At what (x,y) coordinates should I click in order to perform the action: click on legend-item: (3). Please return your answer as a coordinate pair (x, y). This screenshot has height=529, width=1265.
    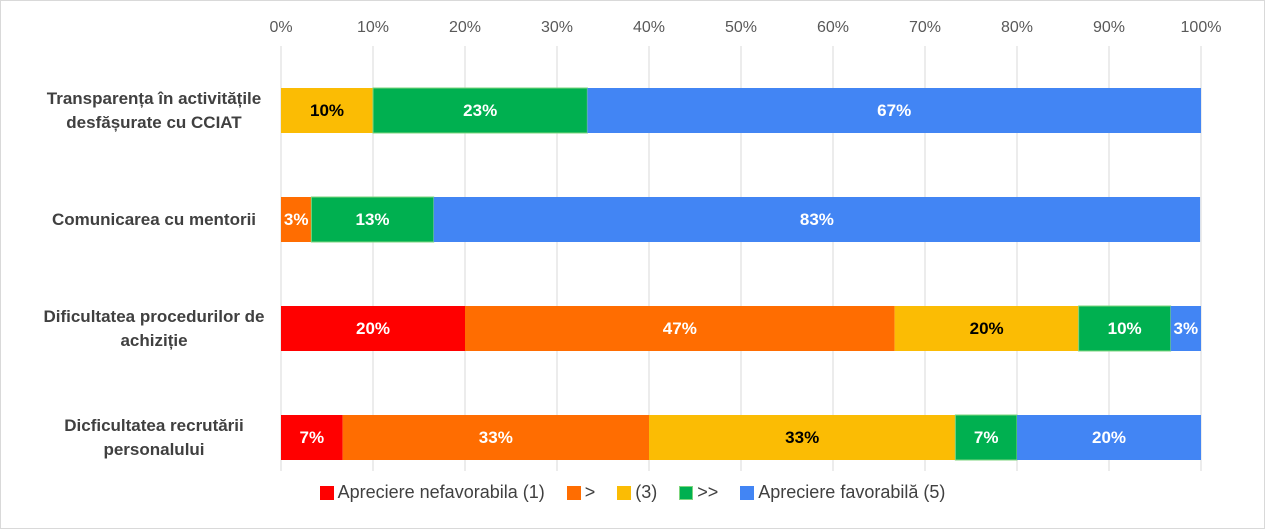
    Looking at the image, I should click on (637, 492).